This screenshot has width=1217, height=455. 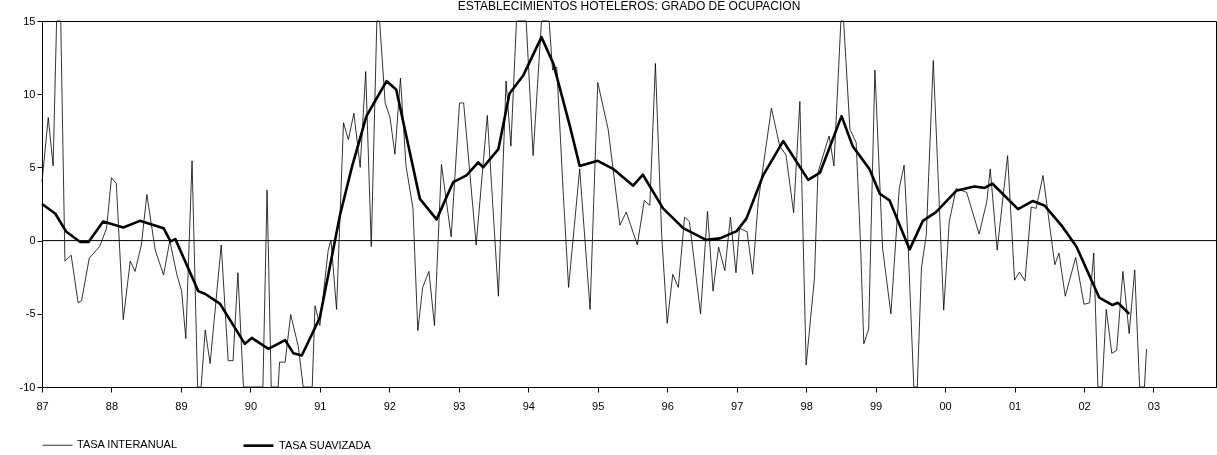 I want to click on y-tick-label: 15, so click(x=29, y=20).